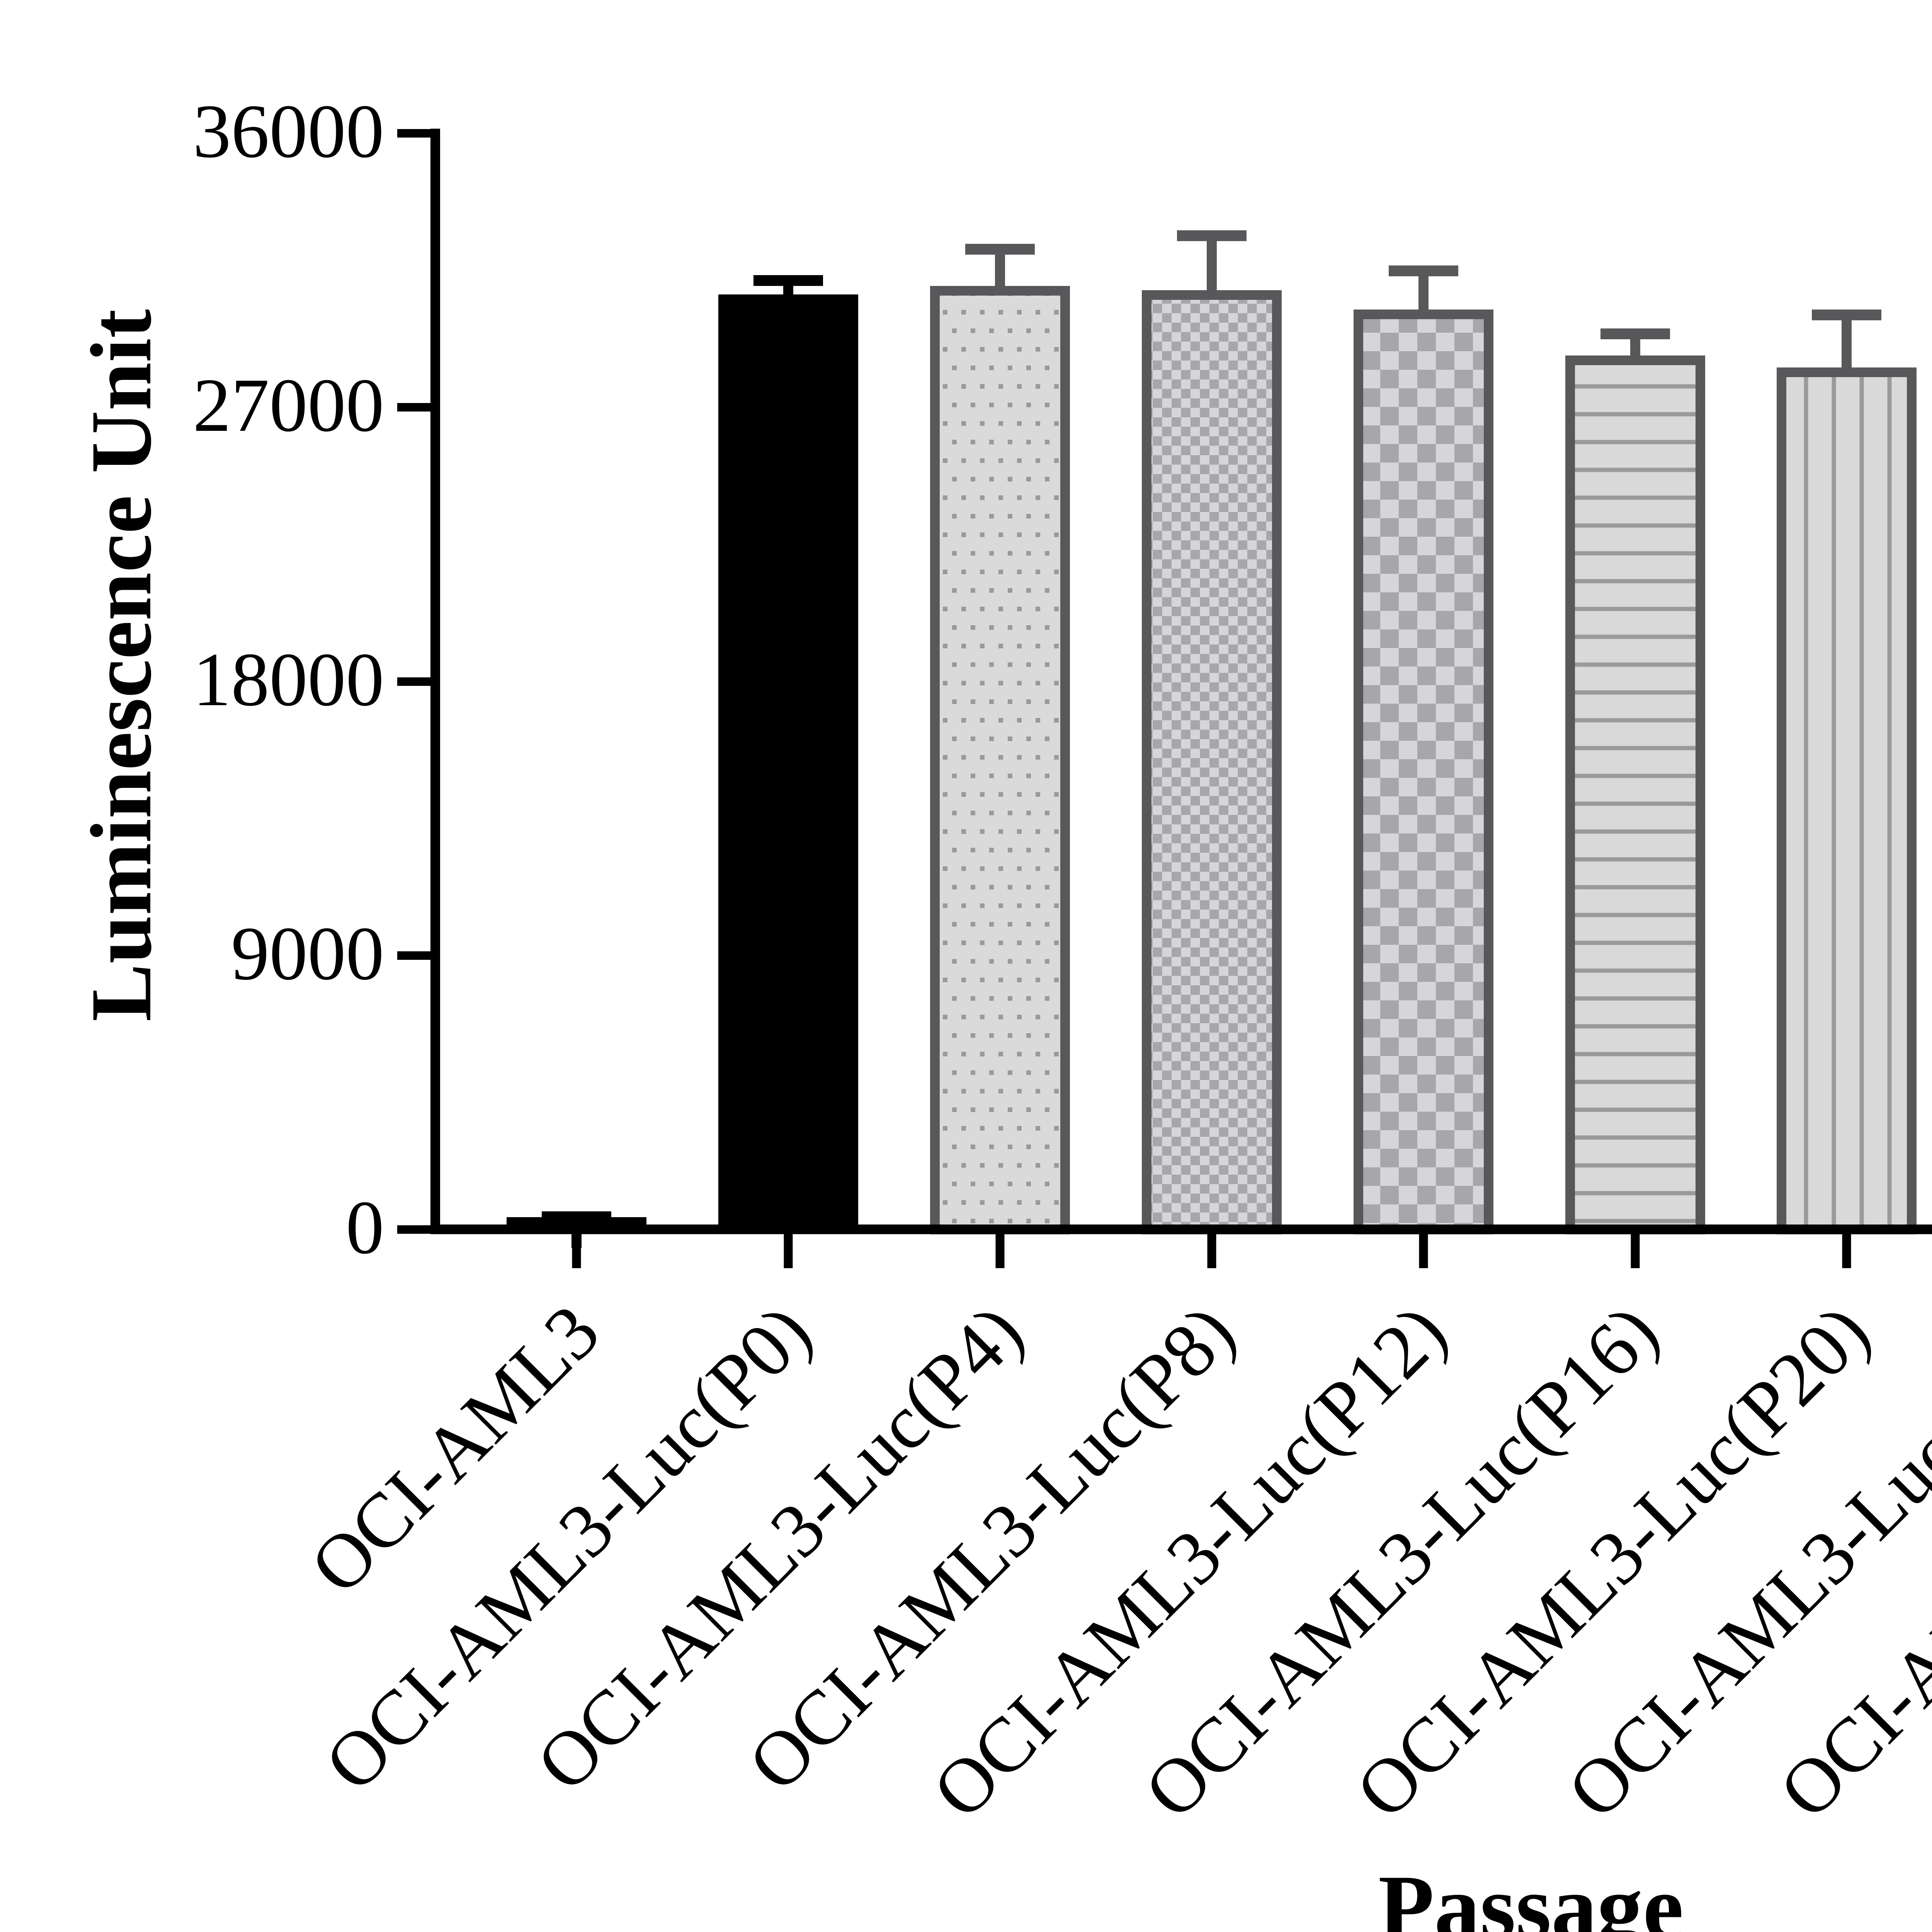 The image size is (1932, 1932). Describe the element at coordinates (289, 131) in the screenshot. I see `svg-text: 36000` at that location.